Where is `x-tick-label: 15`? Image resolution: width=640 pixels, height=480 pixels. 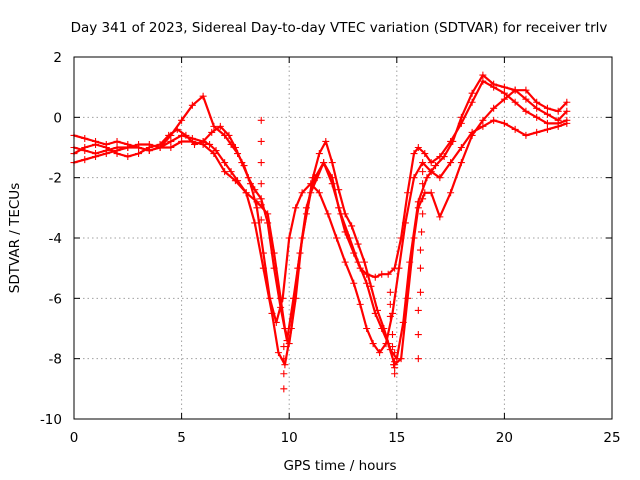
x-tick-label: 15 is located at coordinates (396, 438).